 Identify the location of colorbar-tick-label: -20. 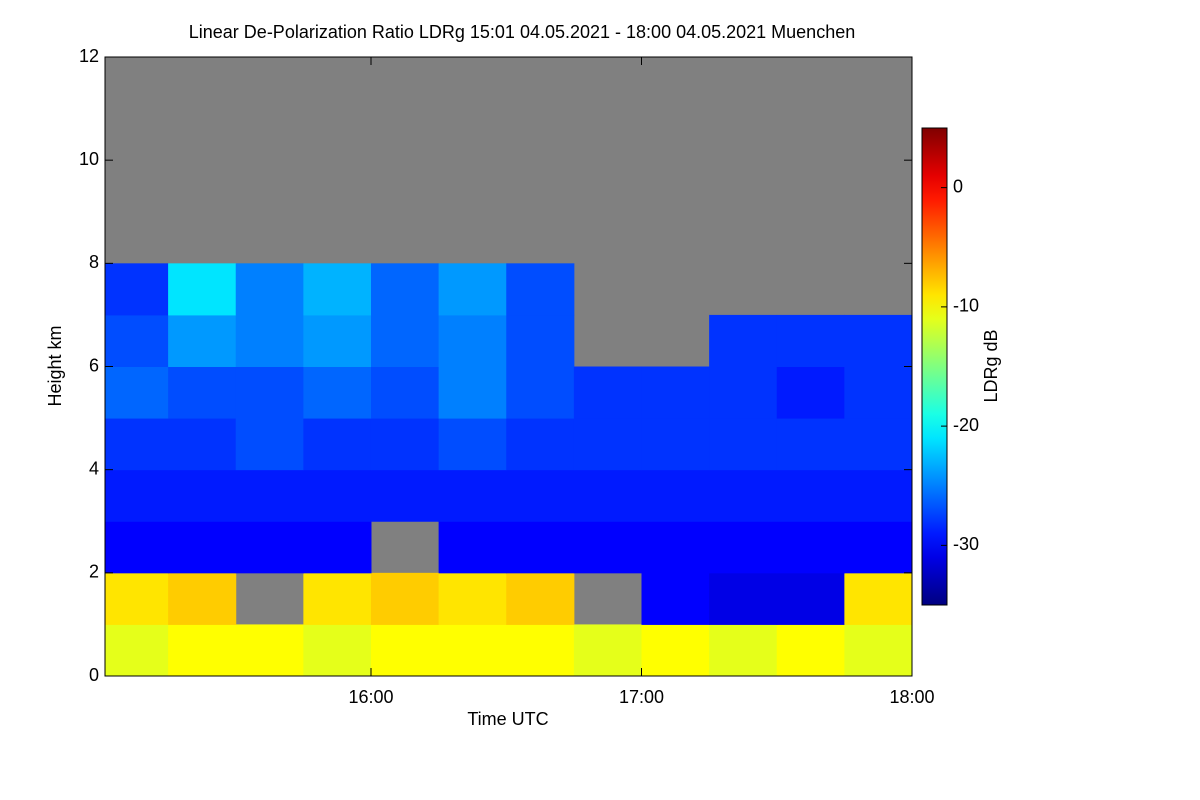
(966, 425).